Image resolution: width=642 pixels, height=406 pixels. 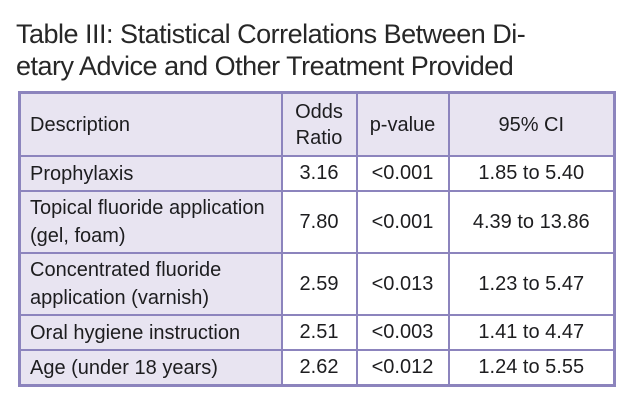 What do you see at coordinates (402, 284) in the screenshot?
I see `row-p-value: <0.013` at bounding box center [402, 284].